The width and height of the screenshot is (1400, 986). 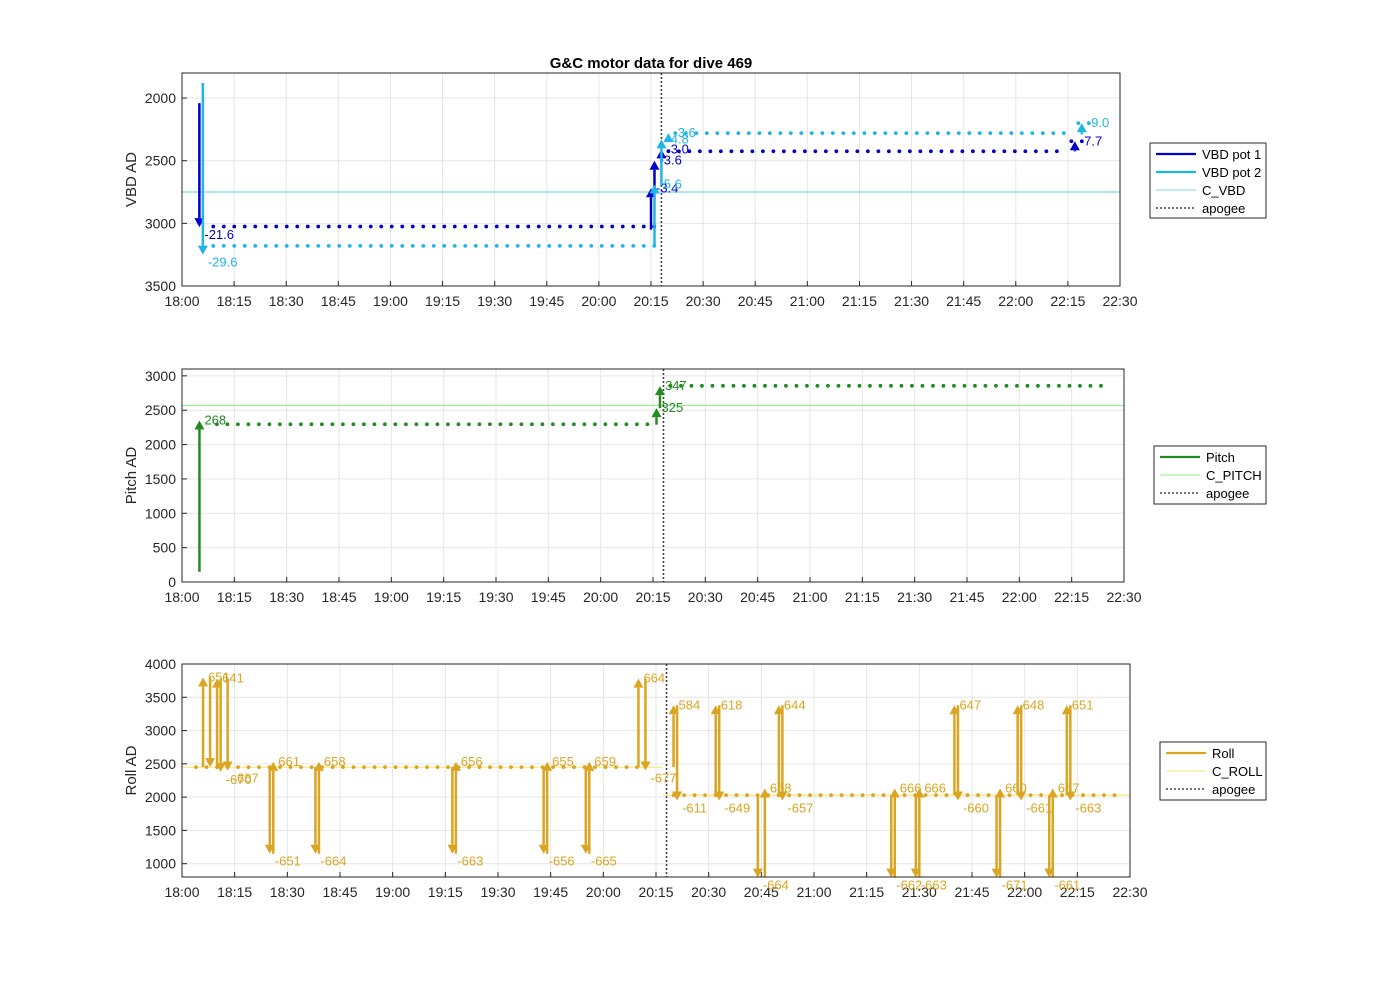 I want to click on x-tick-label: 22:00, so click(x=1024, y=892).